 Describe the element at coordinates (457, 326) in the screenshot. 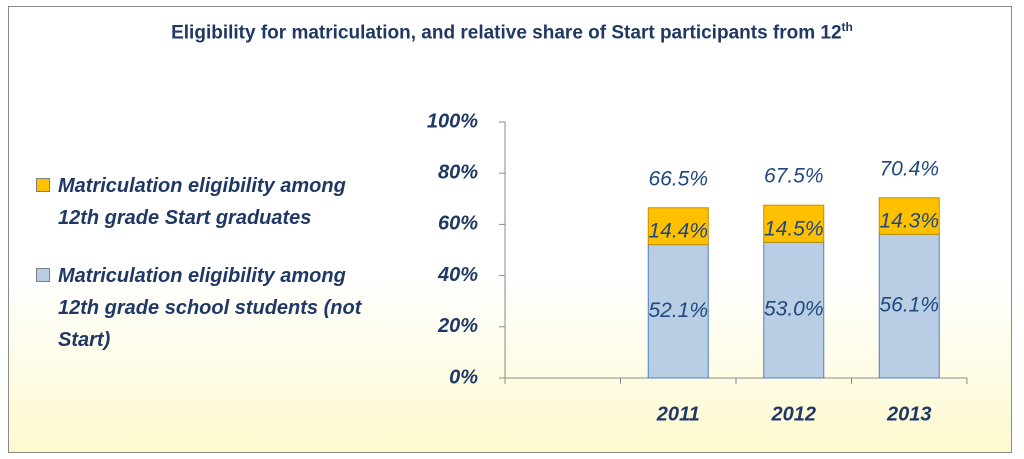

I see `y-tick-label: 20%` at that location.